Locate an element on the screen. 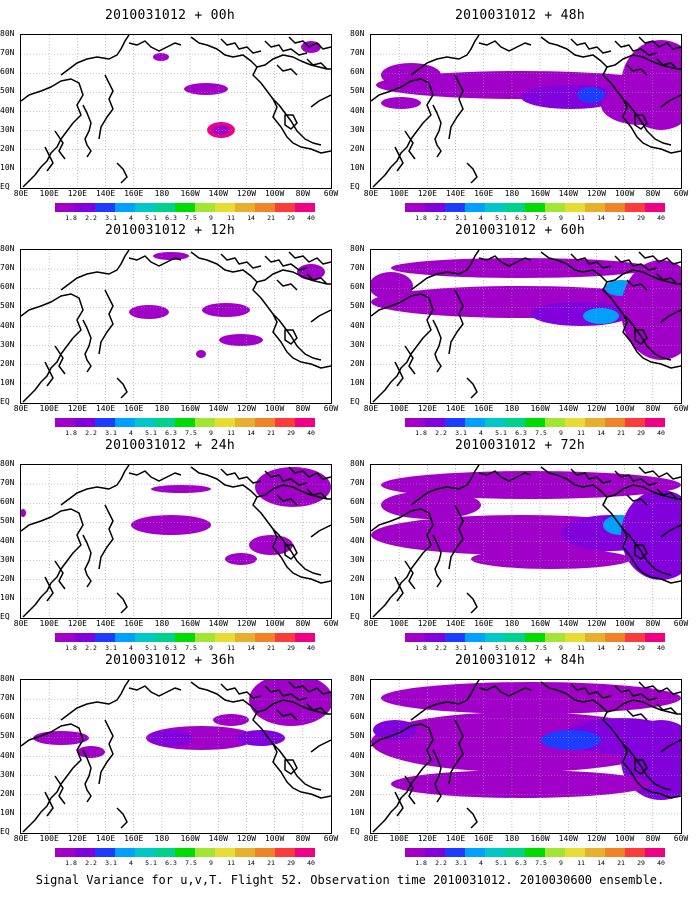 The width and height of the screenshot is (700, 900). lon-tick-label: 120W is located at coordinates (596, 193).